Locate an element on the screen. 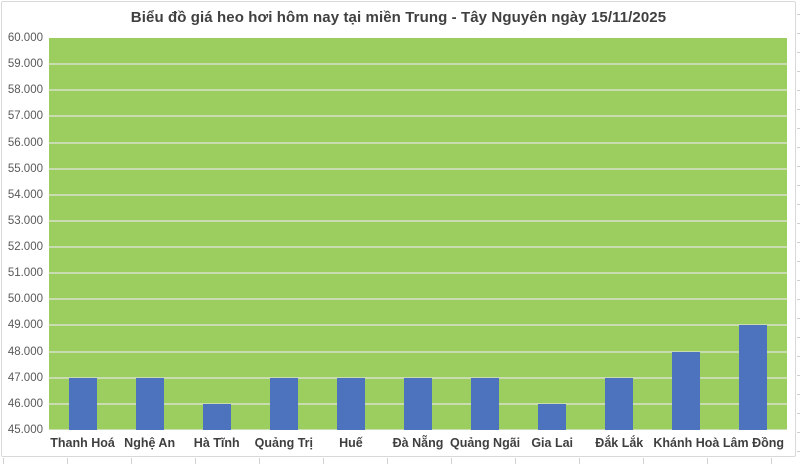  y-axis-tick-label: 55.000 is located at coordinates (25, 168).